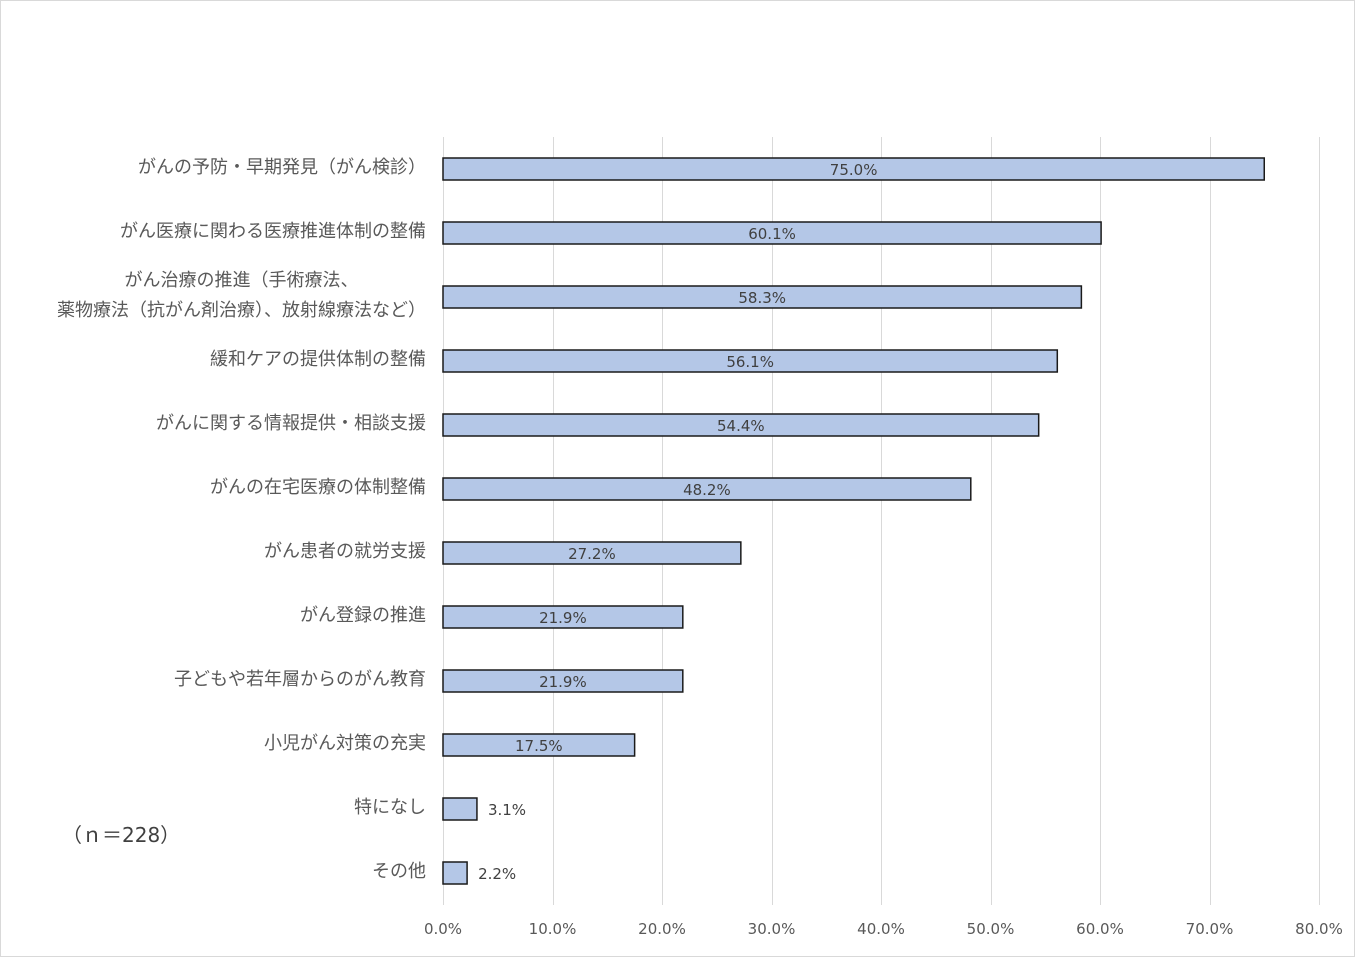 The height and width of the screenshot is (957, 1355). What do you see at coordinates (363, 615) in the screenshot?
I see `category-label: がん登録の推進` at bounding box center [363, 615].